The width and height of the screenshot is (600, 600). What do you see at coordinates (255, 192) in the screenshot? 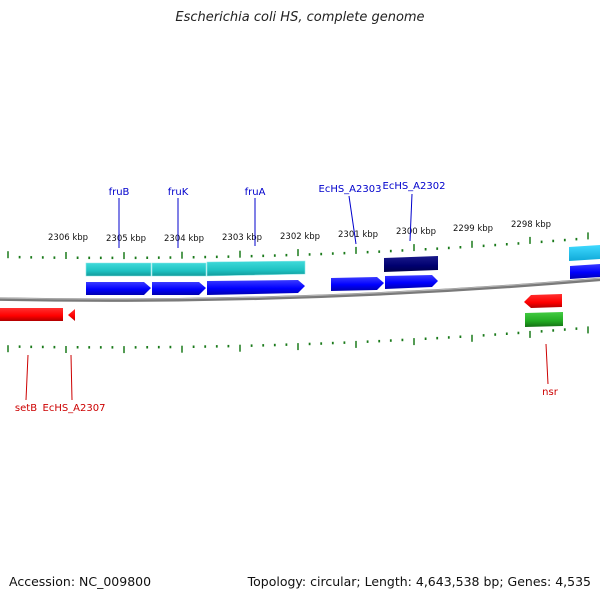
I see `gene-label-fruA: fruA` at bounding box center [255, 192].